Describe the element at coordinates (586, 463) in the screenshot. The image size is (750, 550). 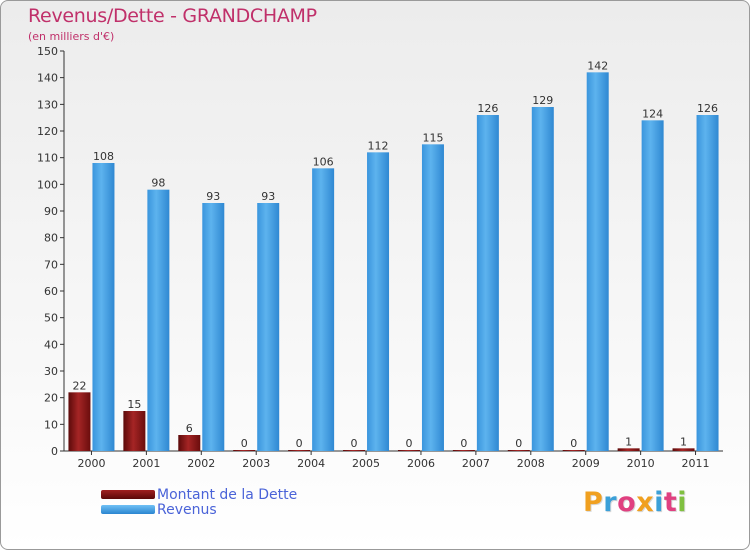
I see `x-tick-label: 2009` at that location.